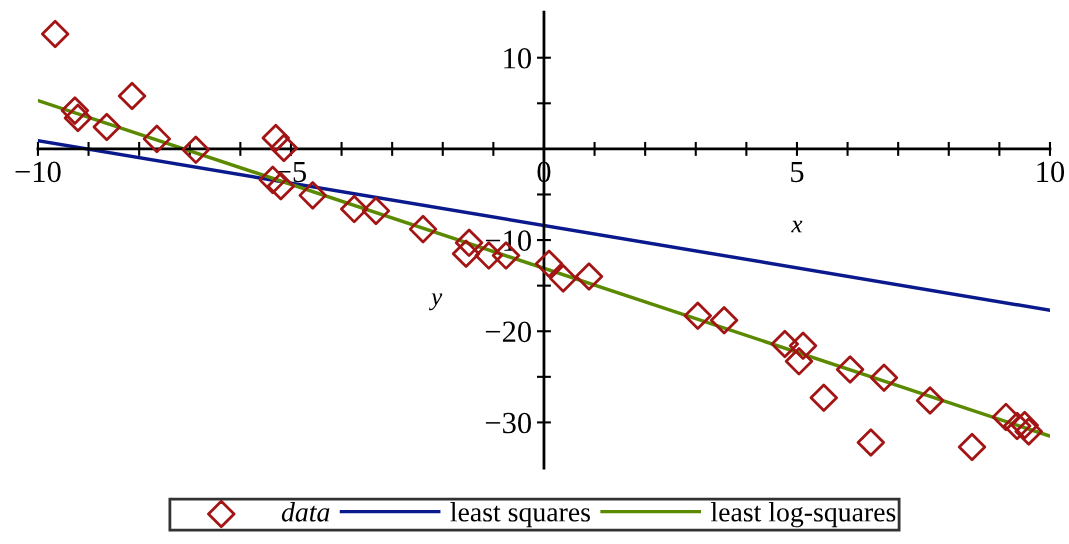 The width and height of the screenshot is (1069, 544). Describe the element at coordinates (797, 226) in the screenshot. I see `x-axis-title: x` at that location.